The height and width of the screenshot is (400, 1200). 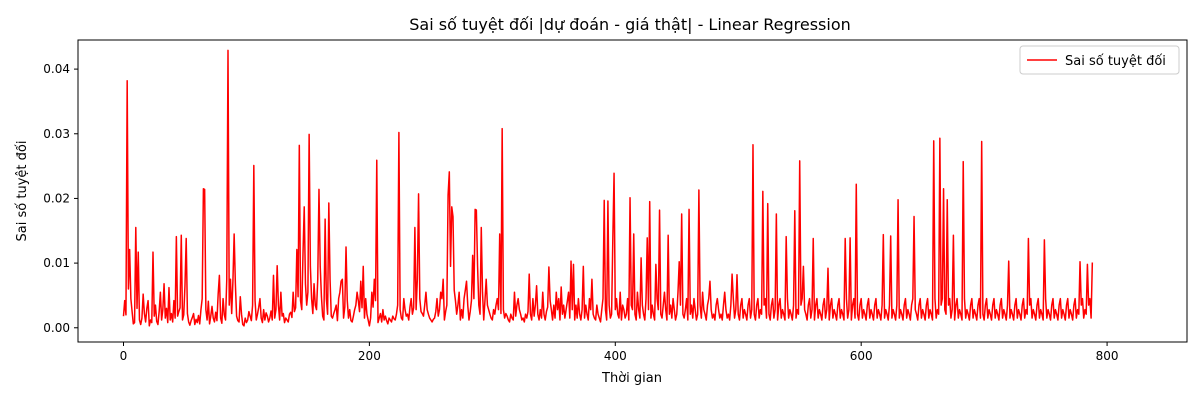 I want to click on x-tick-label: 200, so click(x=369, y=356).